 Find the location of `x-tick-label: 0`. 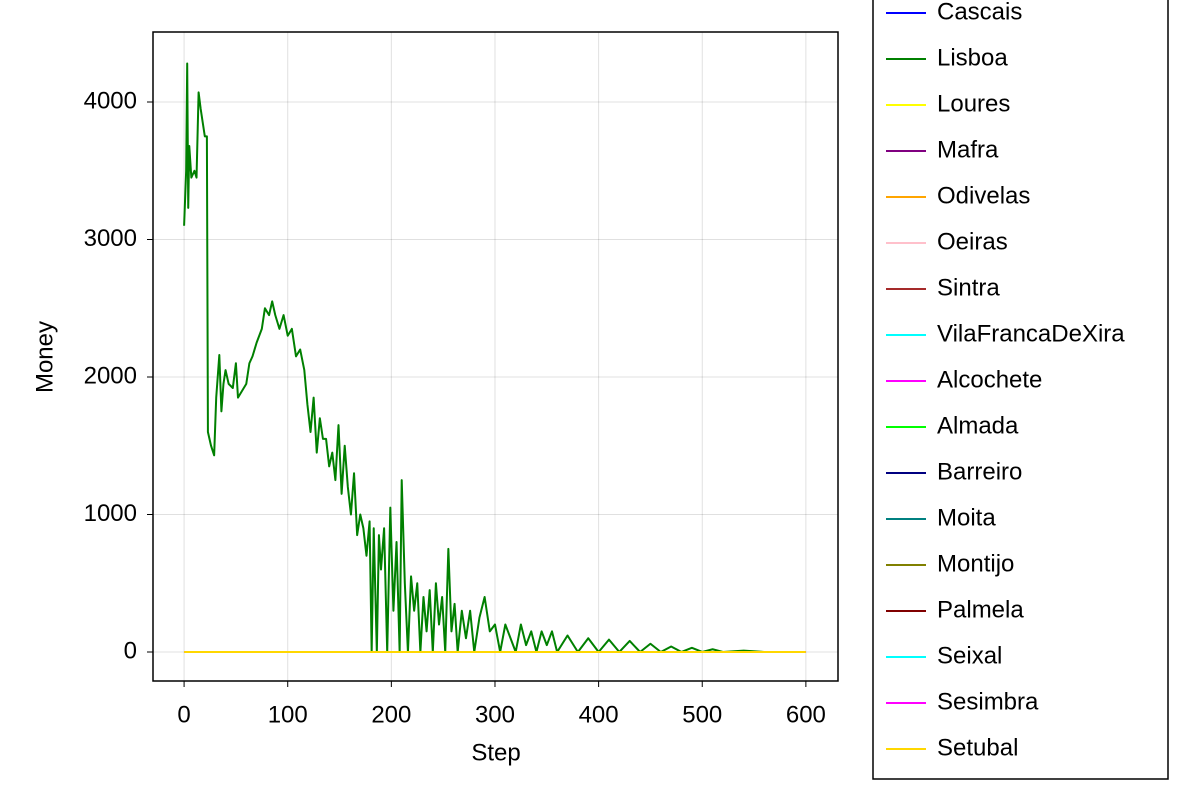

x-tick-label: 0 is located at coordinates (183, 714).